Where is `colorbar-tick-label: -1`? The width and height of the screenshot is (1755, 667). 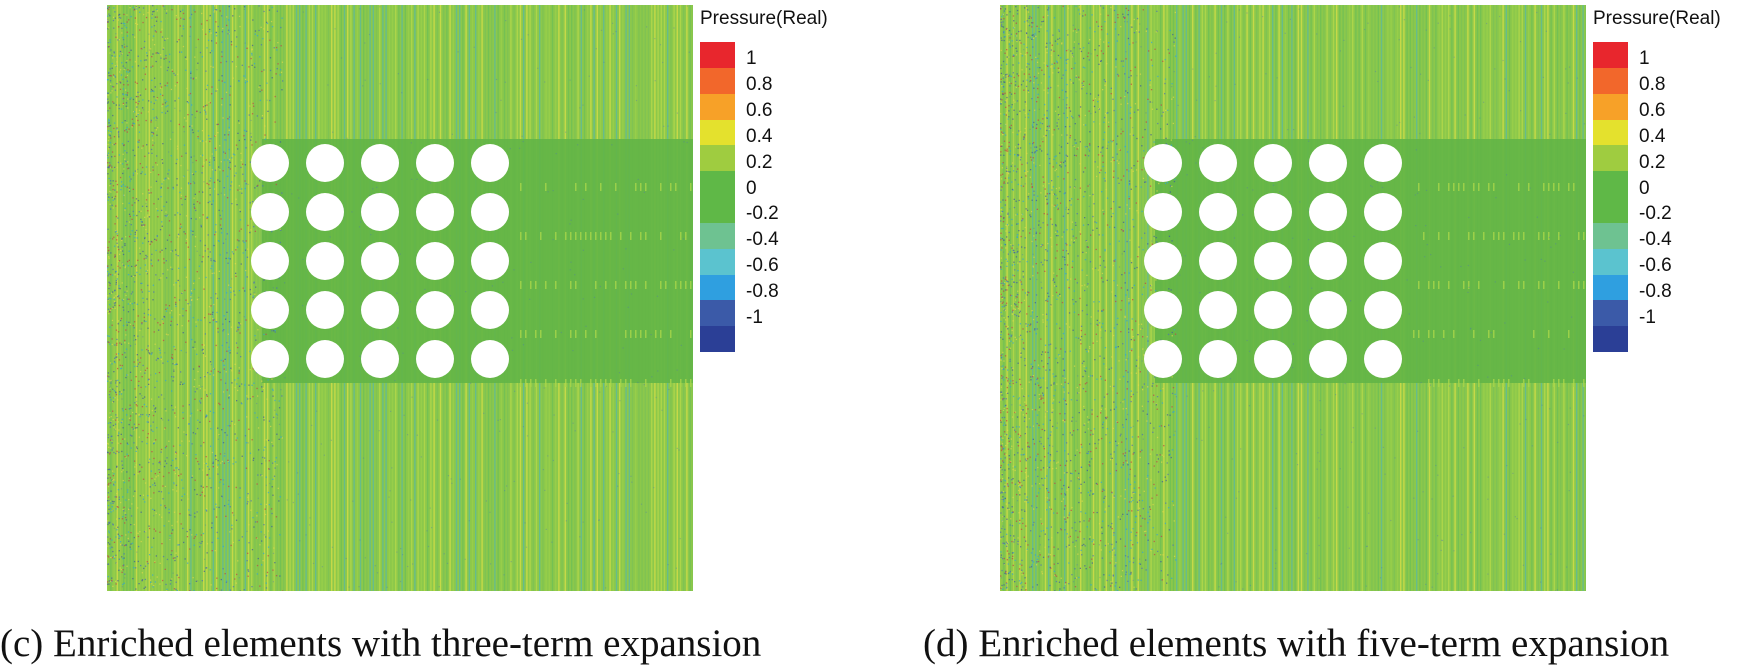
colorbar-tick-label: -1 is located at coordinates (754, 317).